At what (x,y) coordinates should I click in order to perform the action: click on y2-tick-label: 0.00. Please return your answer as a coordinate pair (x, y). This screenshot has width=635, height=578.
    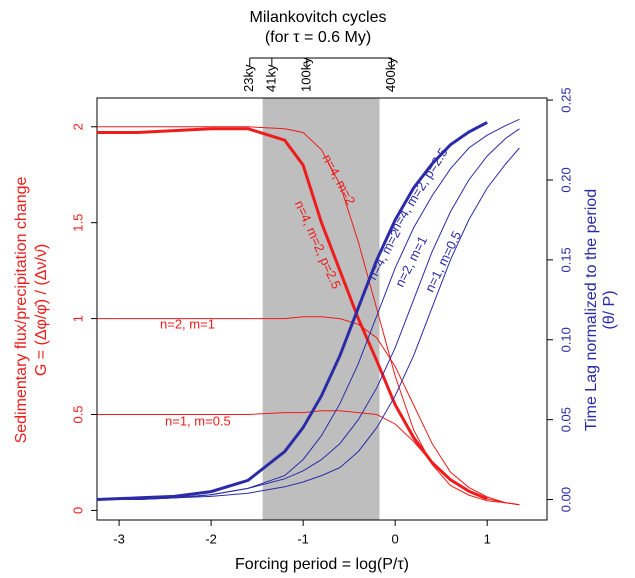
    Looking at the image, I should click on (565, 499).